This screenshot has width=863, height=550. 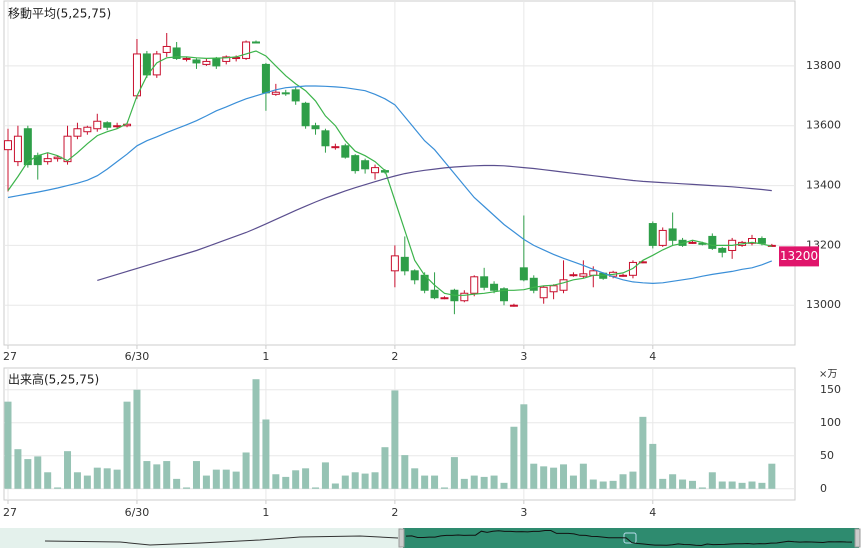 I want to click on navigator-history, so click(x=221, y=540).